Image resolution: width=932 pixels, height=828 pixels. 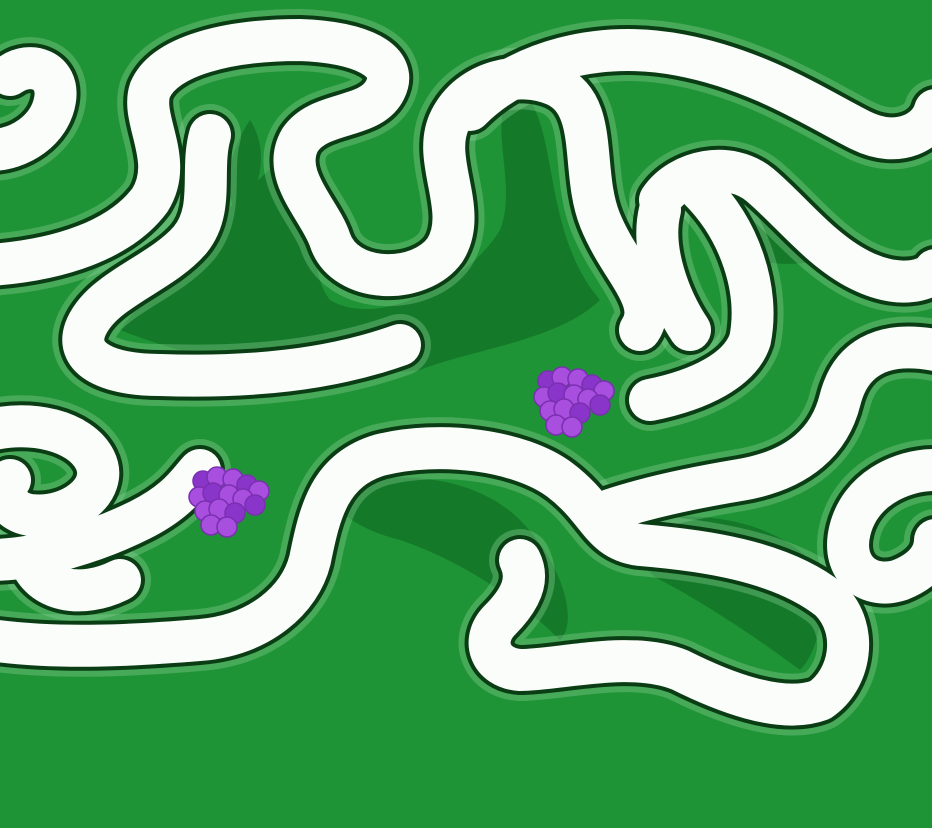 What do you see at coordinates (401, 452) in the screenshot?
I see `maze-items` at bounding box center [401, 452].